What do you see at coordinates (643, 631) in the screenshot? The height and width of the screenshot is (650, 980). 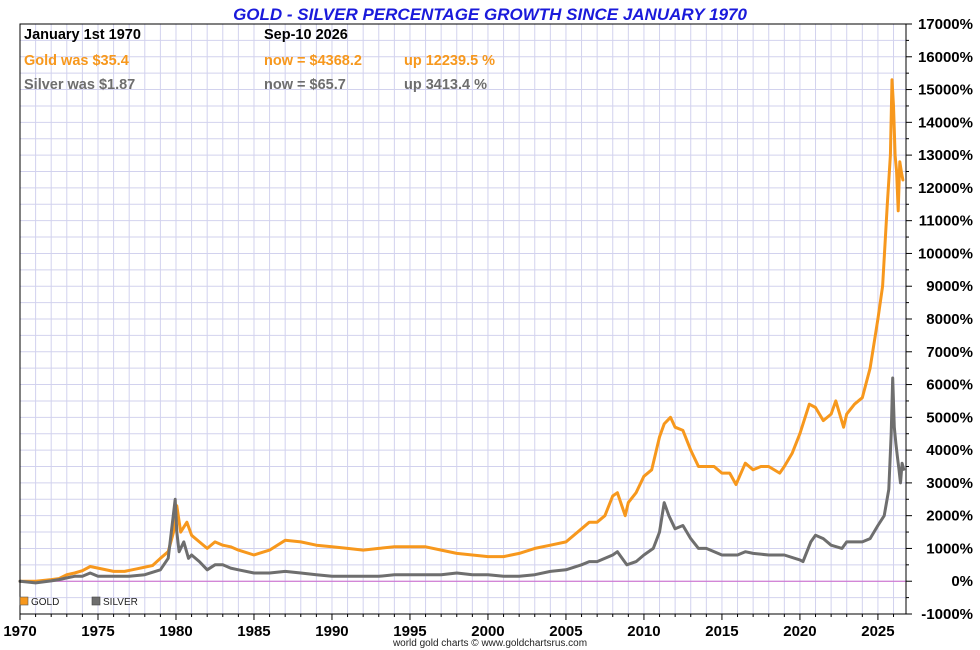 I see `x-tick-label: 2010` at bounding box center [643, 631].